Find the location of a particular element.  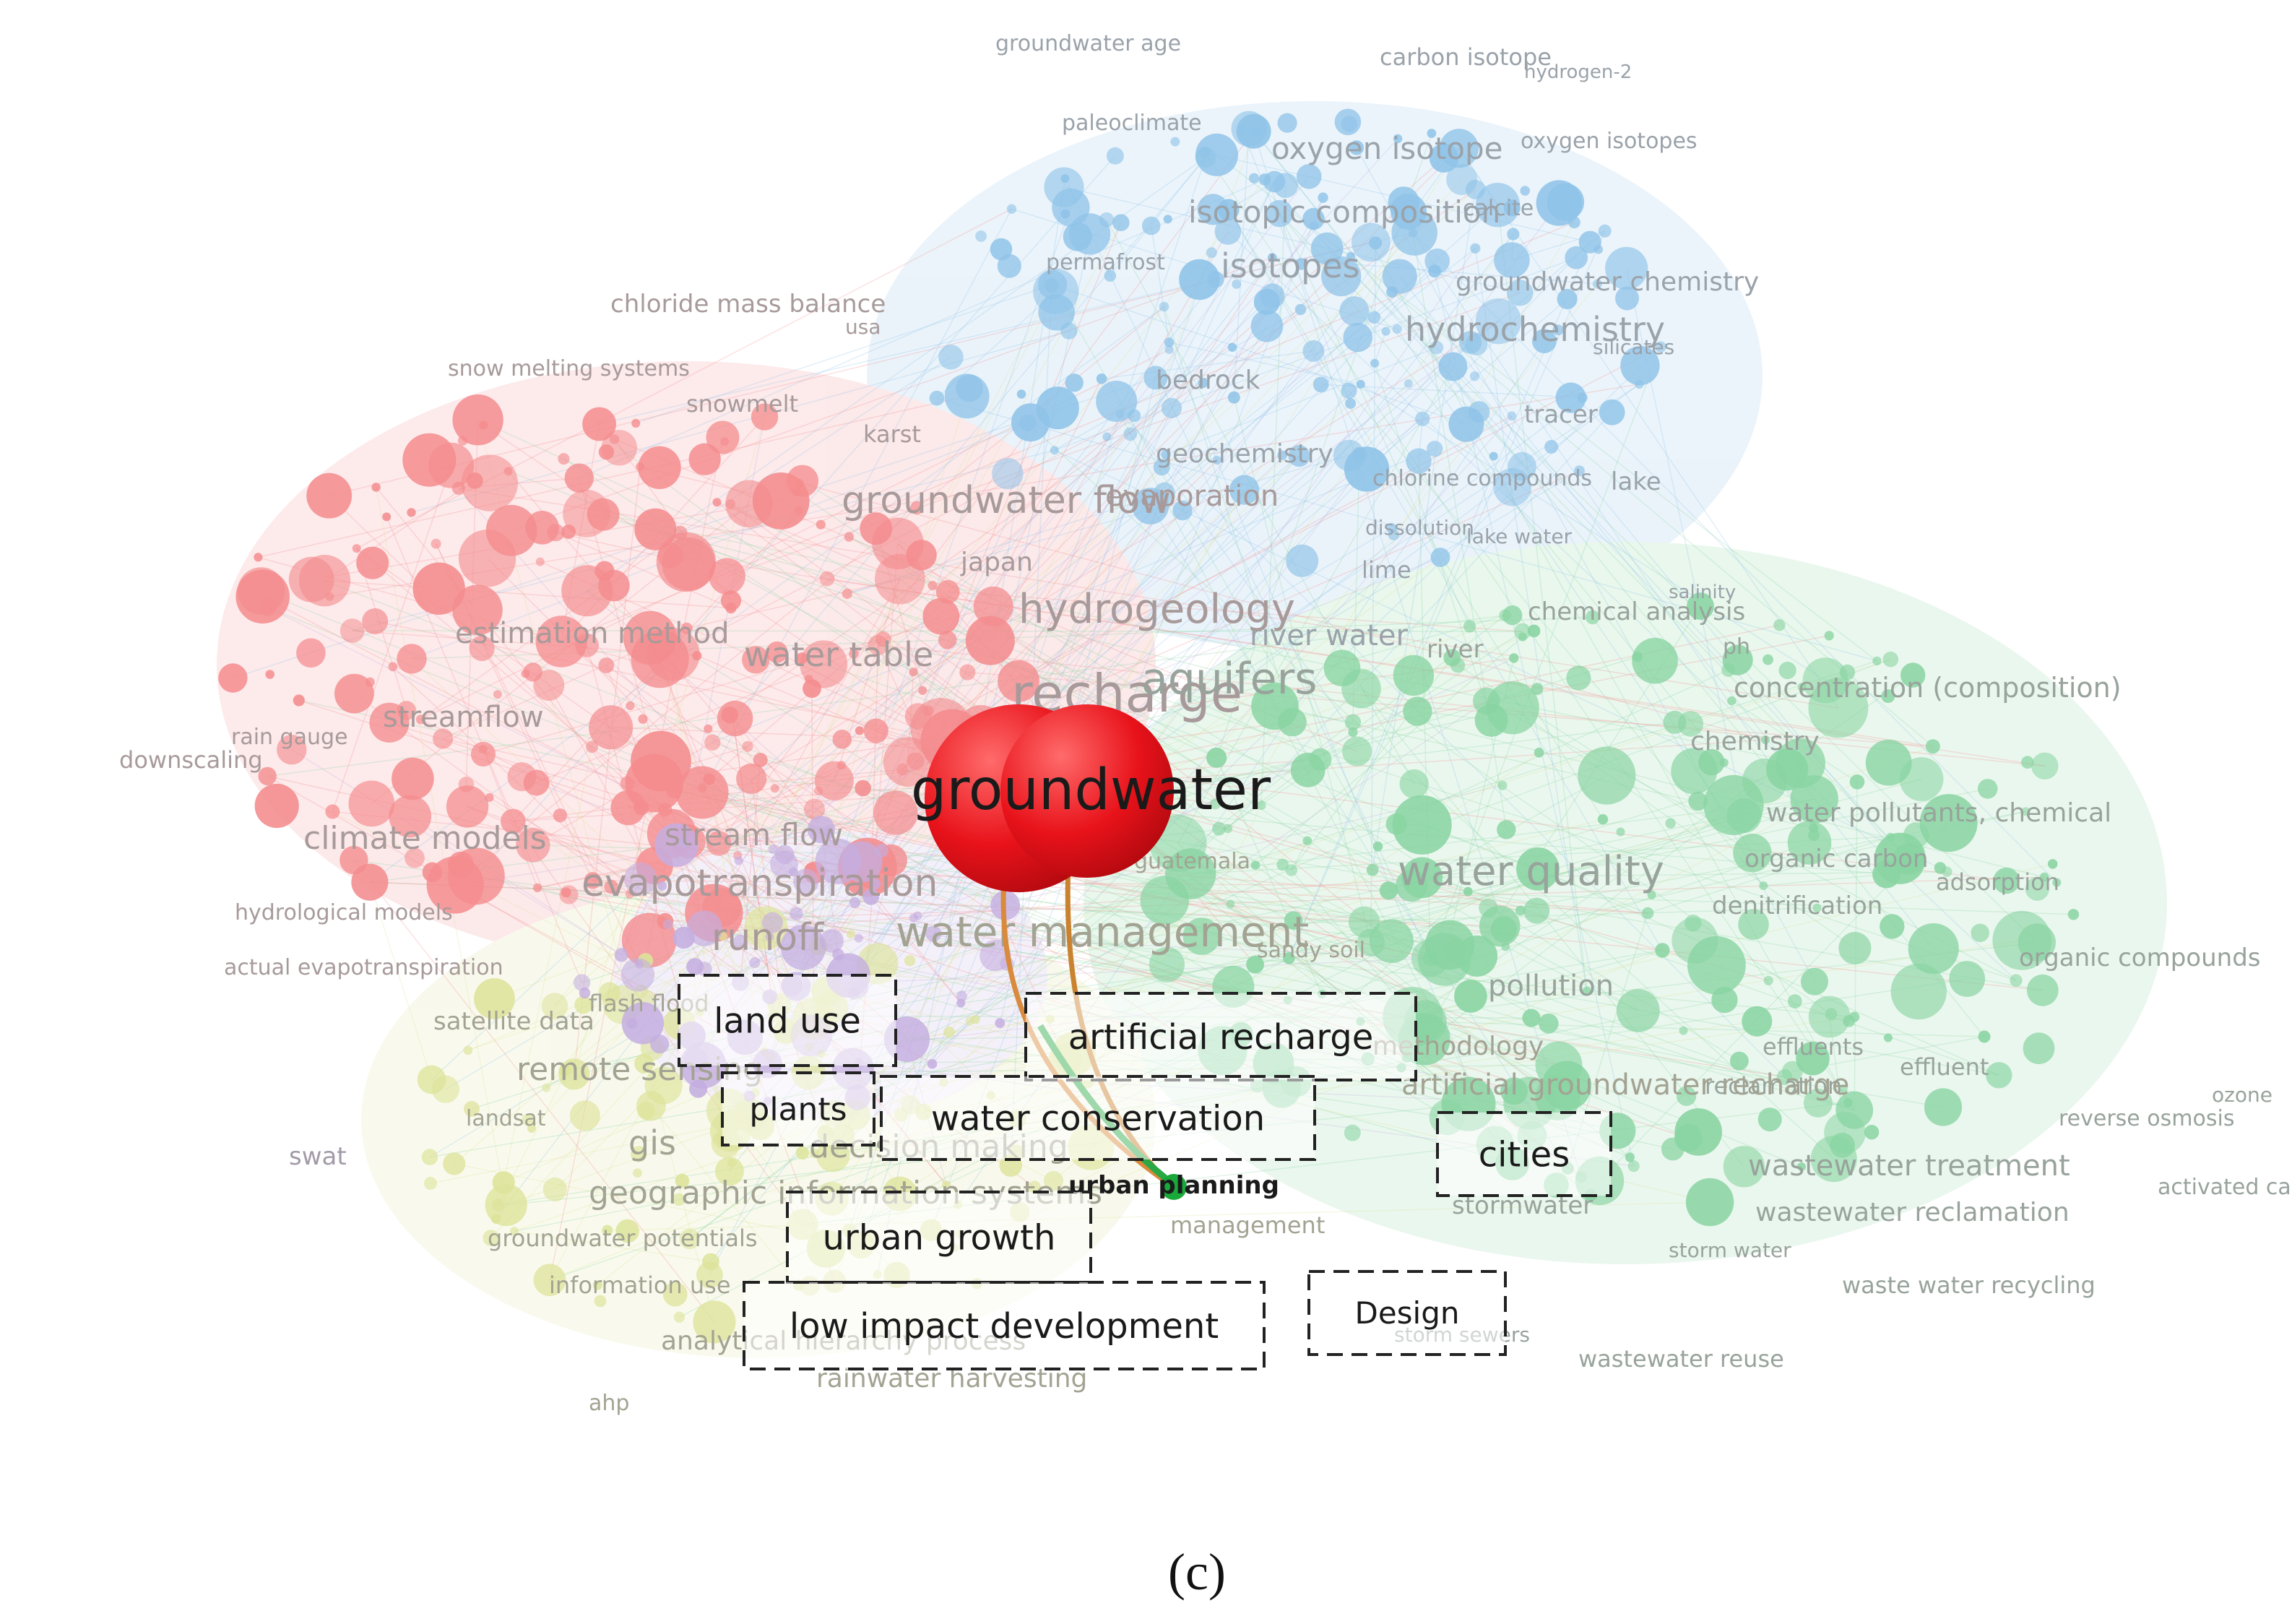

green-cluster-label: waste water recycling is located at coordinates (1969, 1285).